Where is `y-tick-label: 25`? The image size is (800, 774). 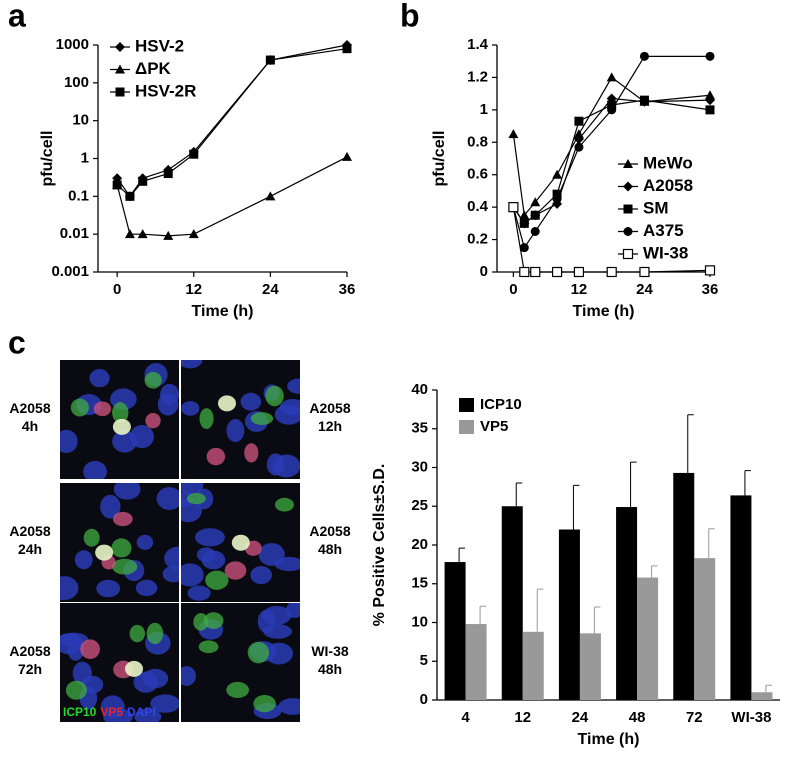
y-tick-label: 25 is located at coordinates (419, 505).